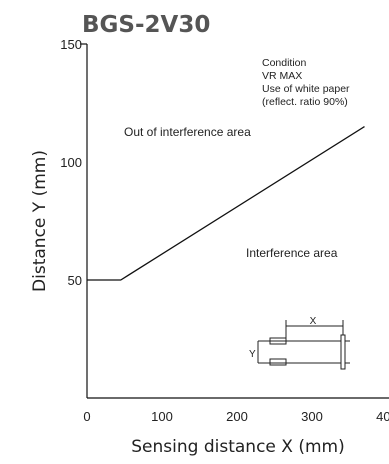 This screenshot has height=464, width=389. Describe the element at coordinates (382, 416) in the screenshot. I see `x-tick-label: 400` at that location.